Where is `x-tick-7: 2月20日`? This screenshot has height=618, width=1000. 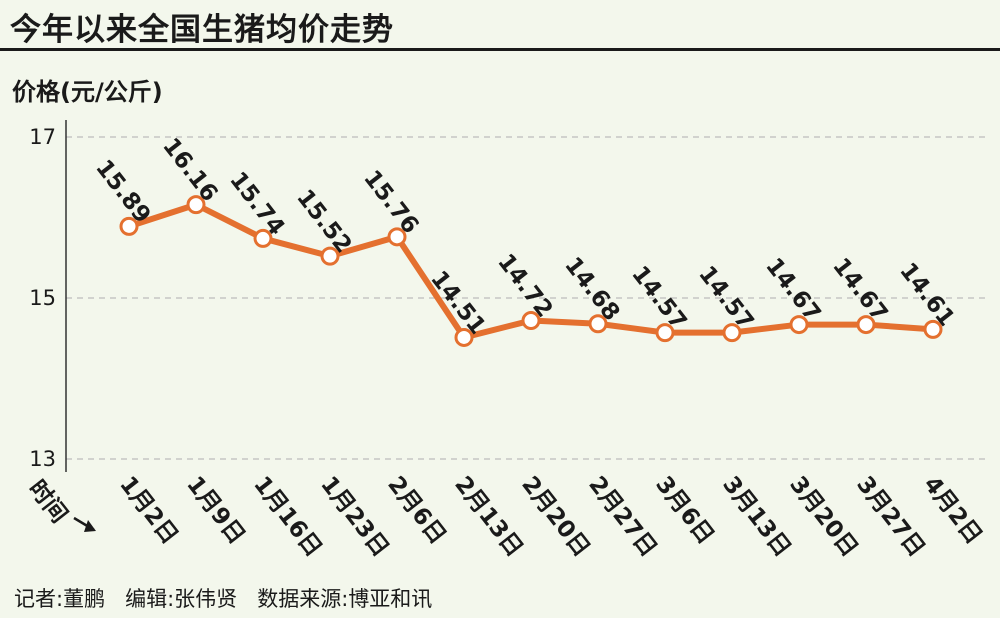 x-tick-7: 2月20日 is located at coordinates (555, 517).